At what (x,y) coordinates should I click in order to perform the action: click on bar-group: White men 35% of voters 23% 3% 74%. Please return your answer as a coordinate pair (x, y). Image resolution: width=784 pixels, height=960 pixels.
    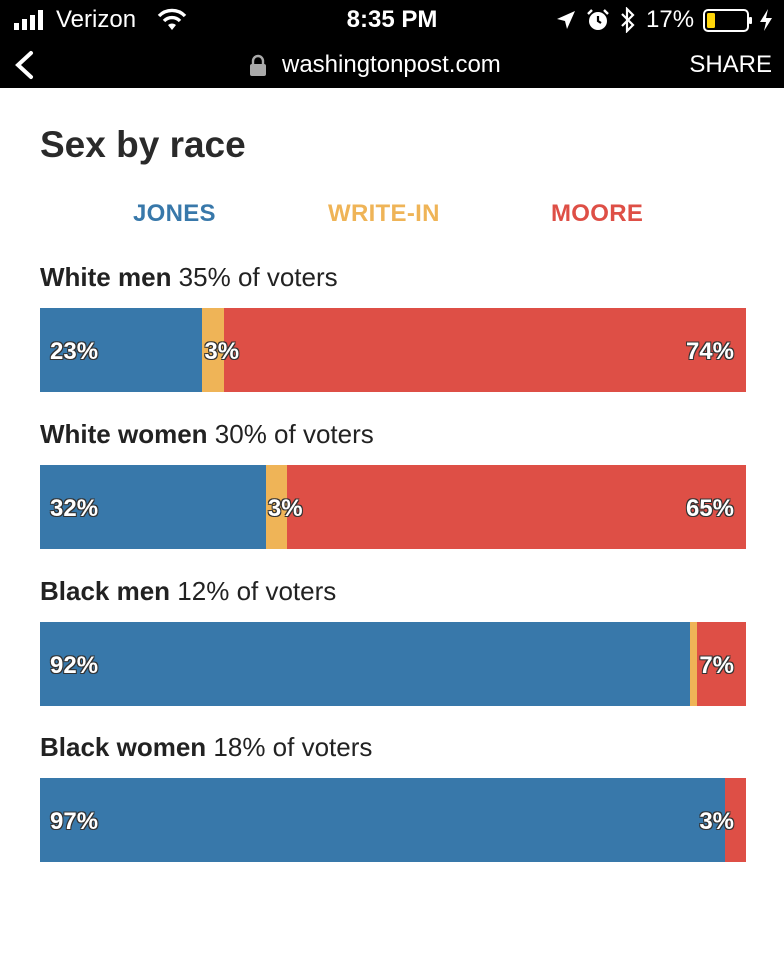
    Looking at the image, I should click on (393, 327).